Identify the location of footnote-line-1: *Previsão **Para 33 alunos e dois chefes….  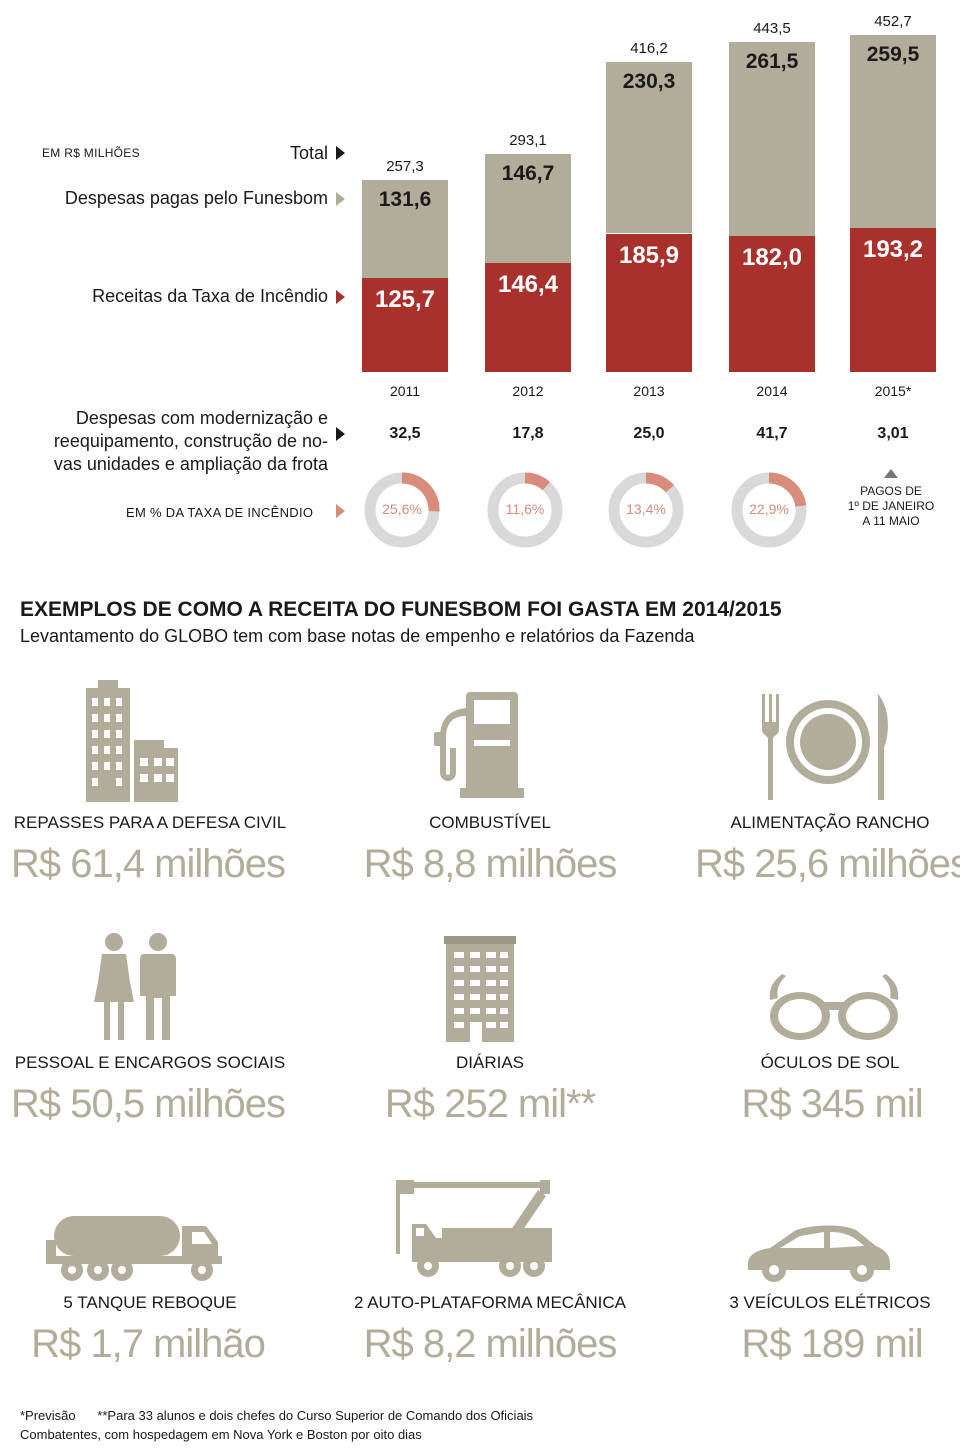
(277, 1415).